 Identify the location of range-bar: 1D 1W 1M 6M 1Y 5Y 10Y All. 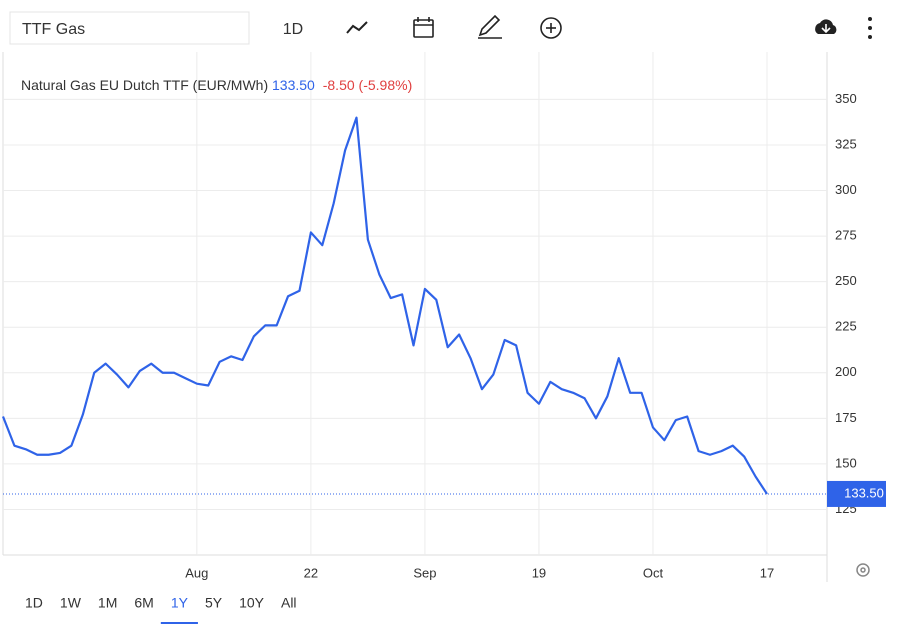
(161, 609).